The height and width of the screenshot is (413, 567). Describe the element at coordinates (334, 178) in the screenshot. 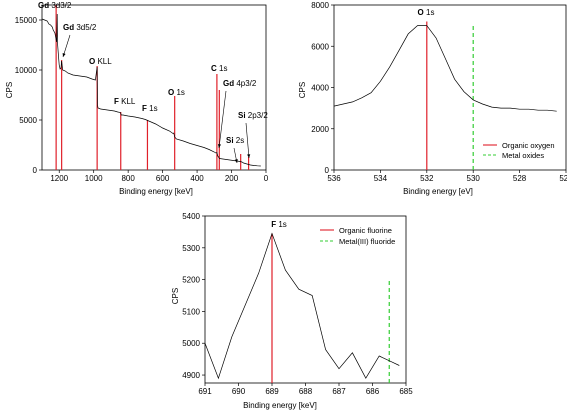

I see `x-tick-label: 536` at that location.